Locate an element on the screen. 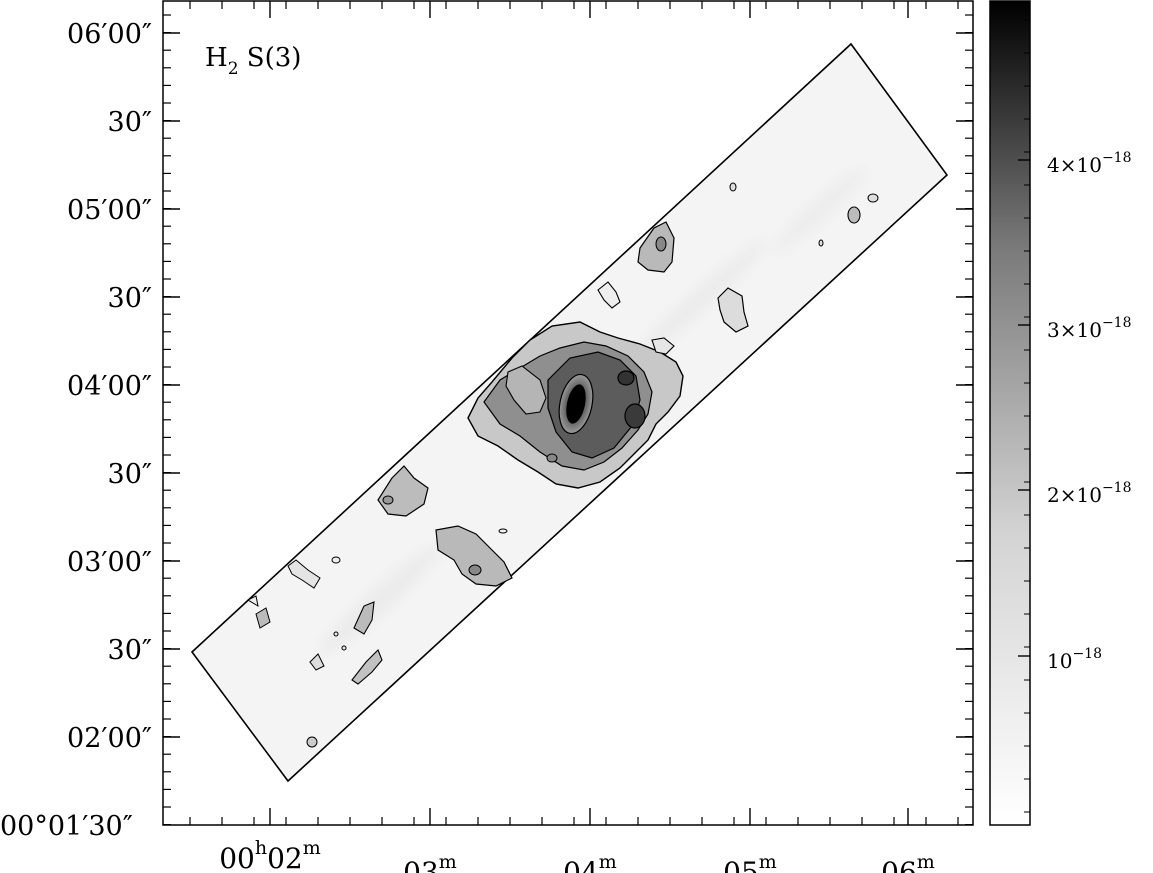 The image size is (1153, 873). x-tick-label: 05m is located at coordinates (750, 862).